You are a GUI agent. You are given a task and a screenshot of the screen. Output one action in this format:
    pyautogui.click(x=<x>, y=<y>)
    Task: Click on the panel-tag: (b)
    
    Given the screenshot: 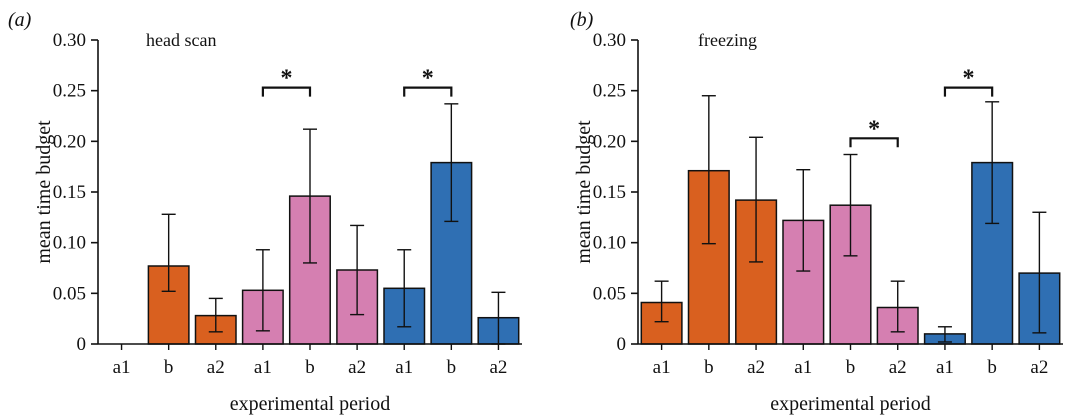 What is the action you would take?
    pyautogui.click(x=582, y=20)
    